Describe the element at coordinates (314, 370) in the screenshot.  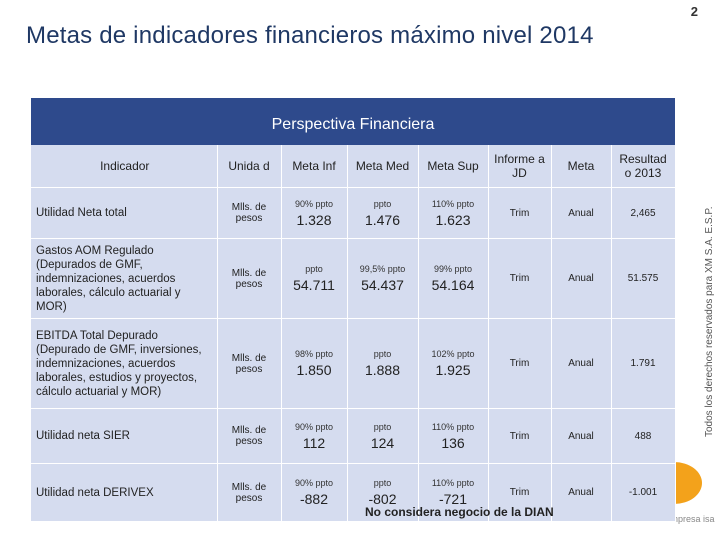
I see `meta-inf-value: 1.850` at that location.